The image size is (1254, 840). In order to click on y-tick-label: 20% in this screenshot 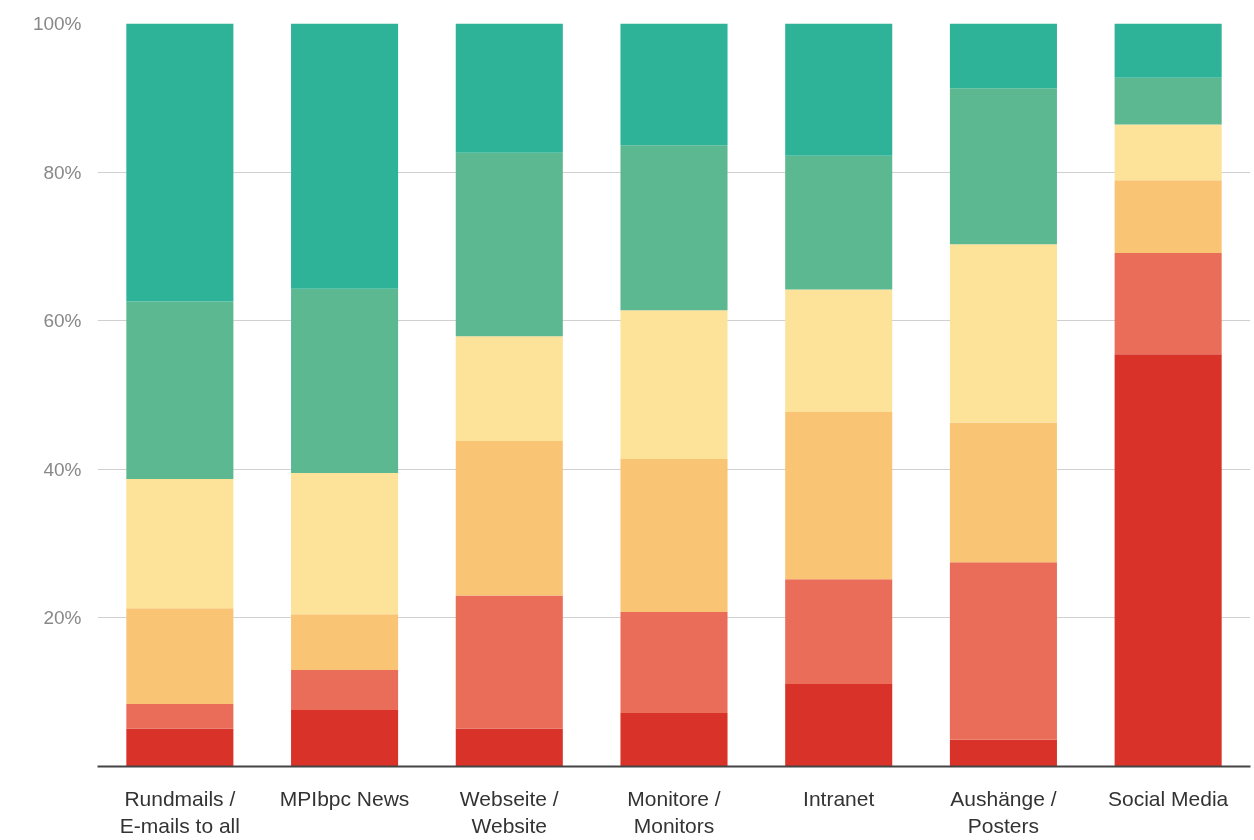, I will do `click(62, 618)`.